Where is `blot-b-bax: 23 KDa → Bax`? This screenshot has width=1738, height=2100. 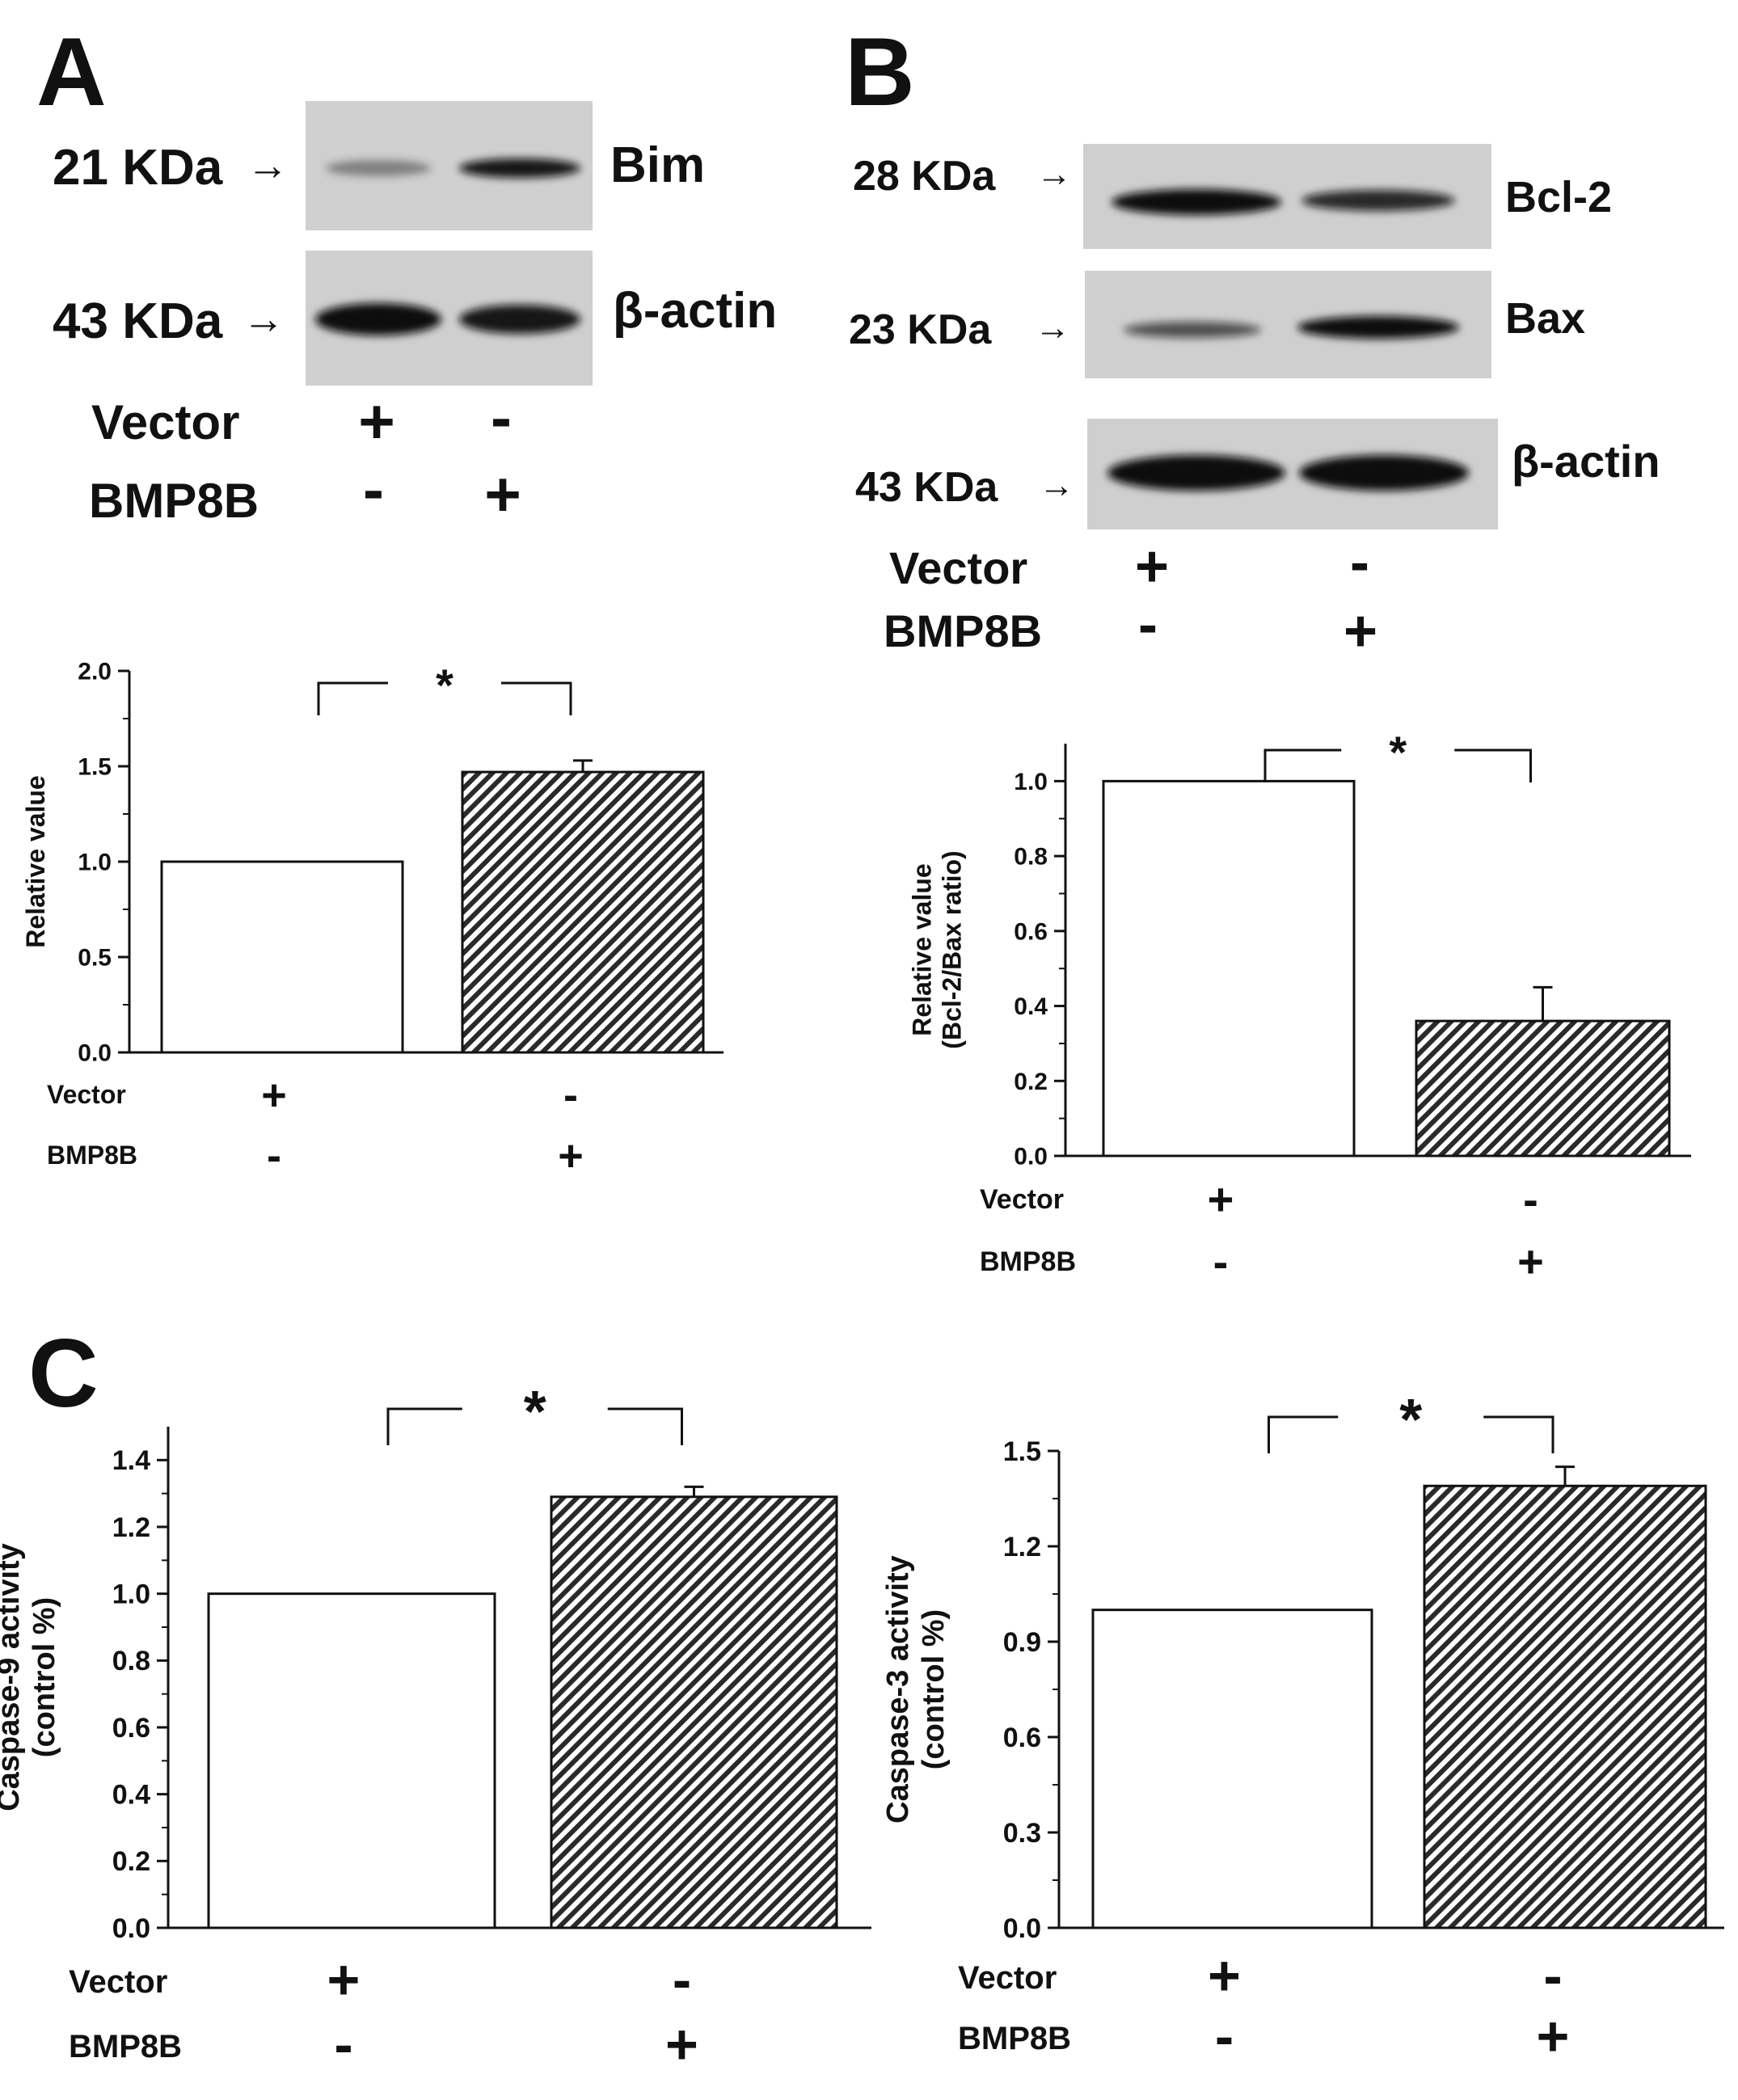
blot-b-bax: 23 KDa → Bax is located at coordinates (1217, 324).